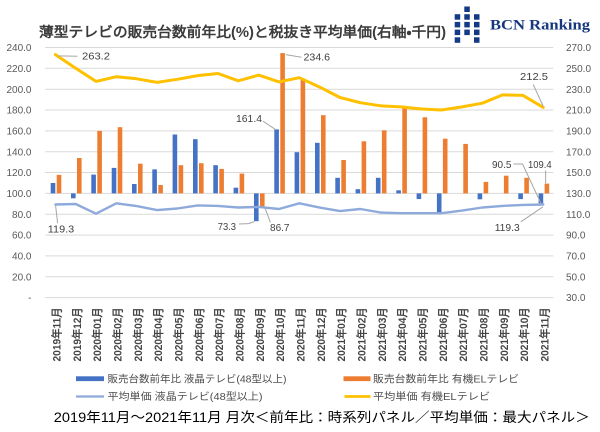 The height and width of the screenshot is (432, 600). What do you see at coordinates (22, 236) in the screenshot?
I see `svg-text: 60.0` at bounding box center [22, 236].